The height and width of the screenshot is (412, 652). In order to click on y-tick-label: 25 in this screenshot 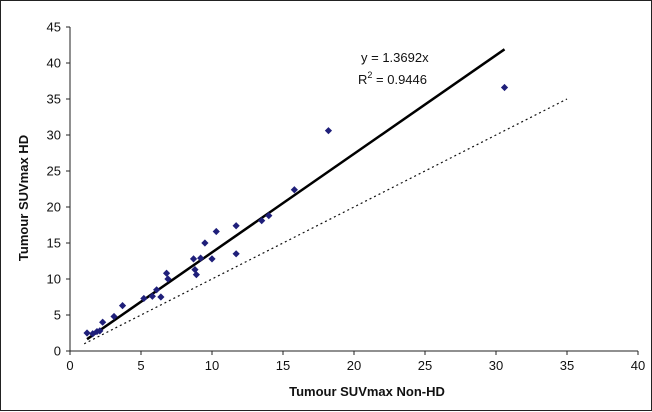, I will do `click(54, 171)`.